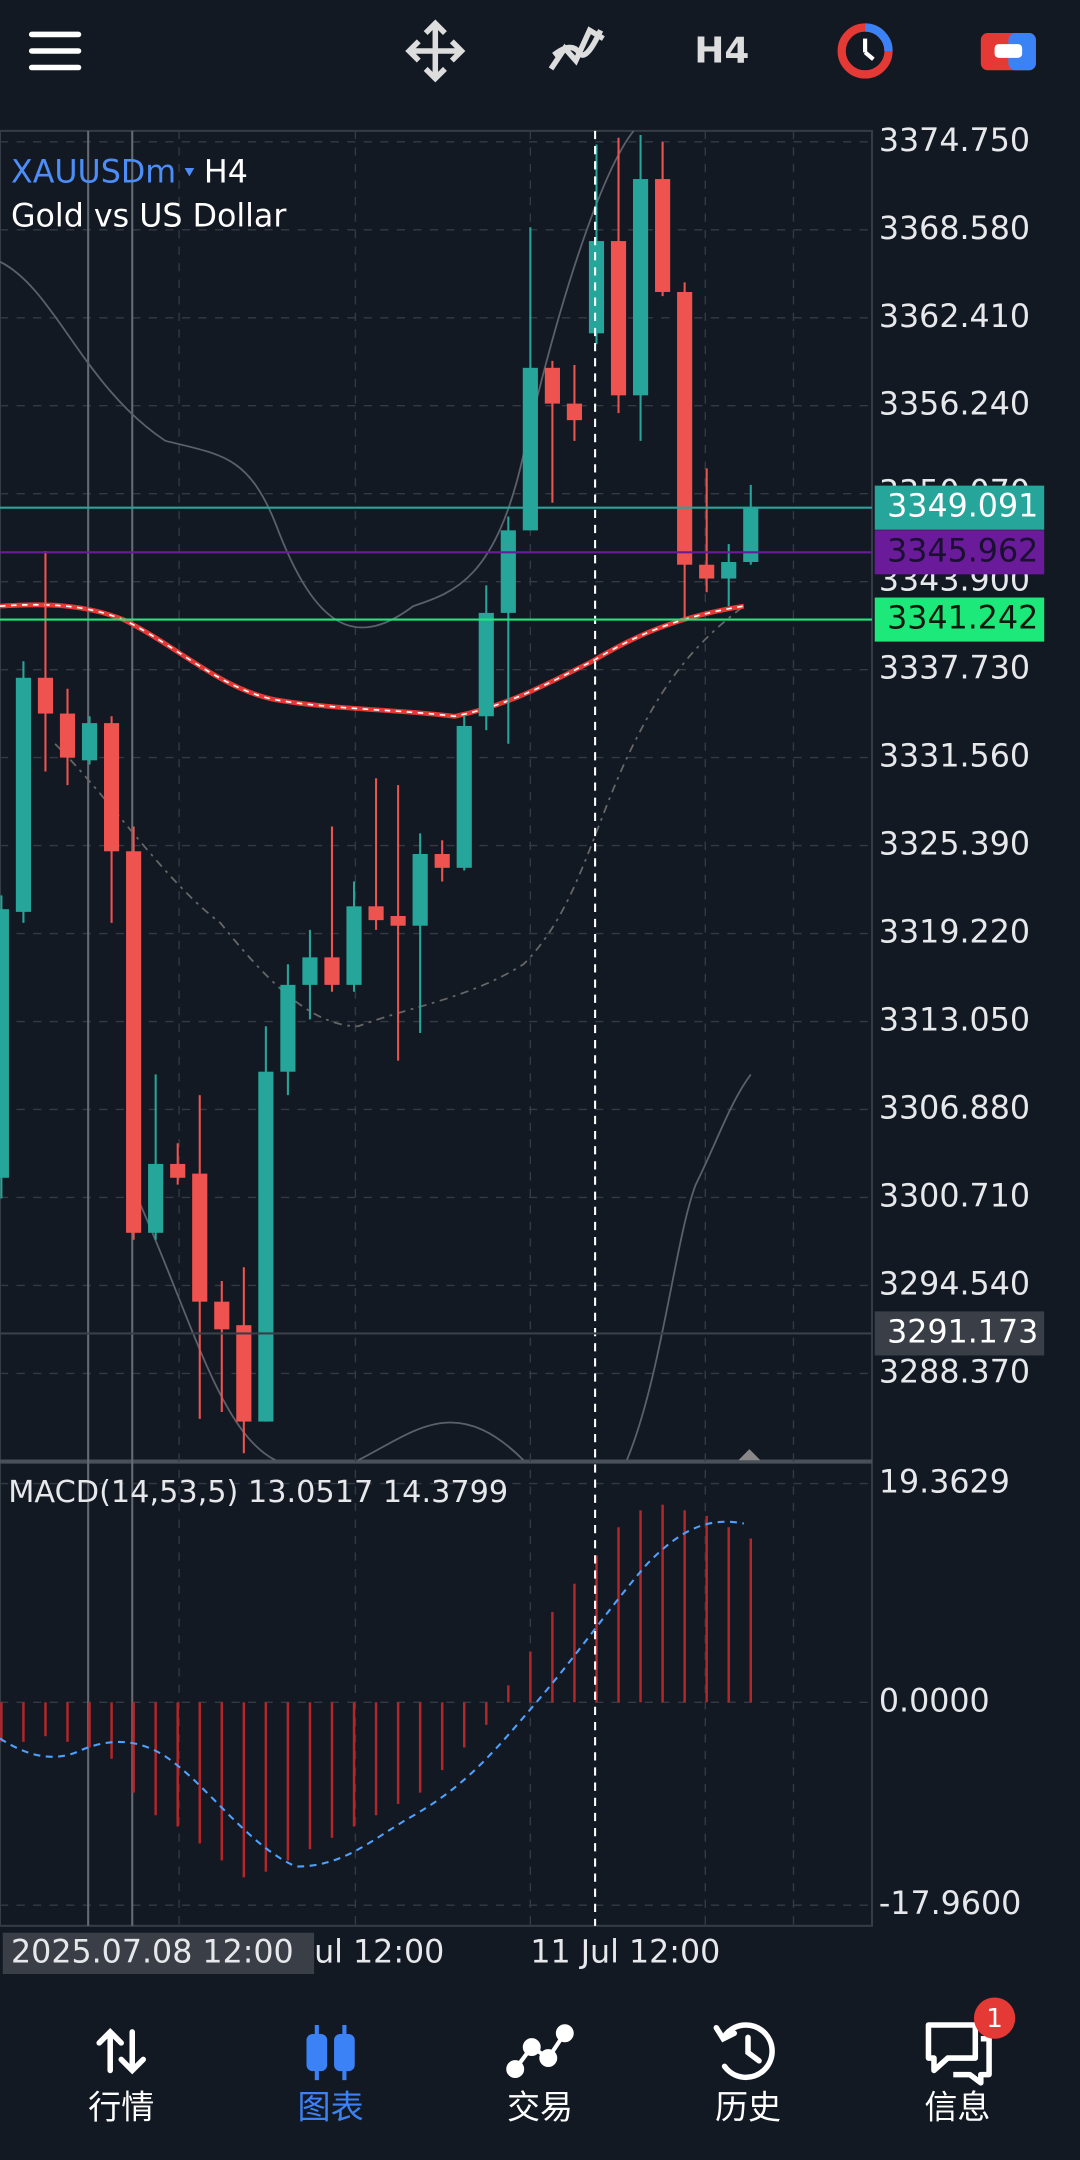  What do you see at coordinates (865, 51) in the screenshot?
I see `trade-signal-button` at bounding box center [865, 51].